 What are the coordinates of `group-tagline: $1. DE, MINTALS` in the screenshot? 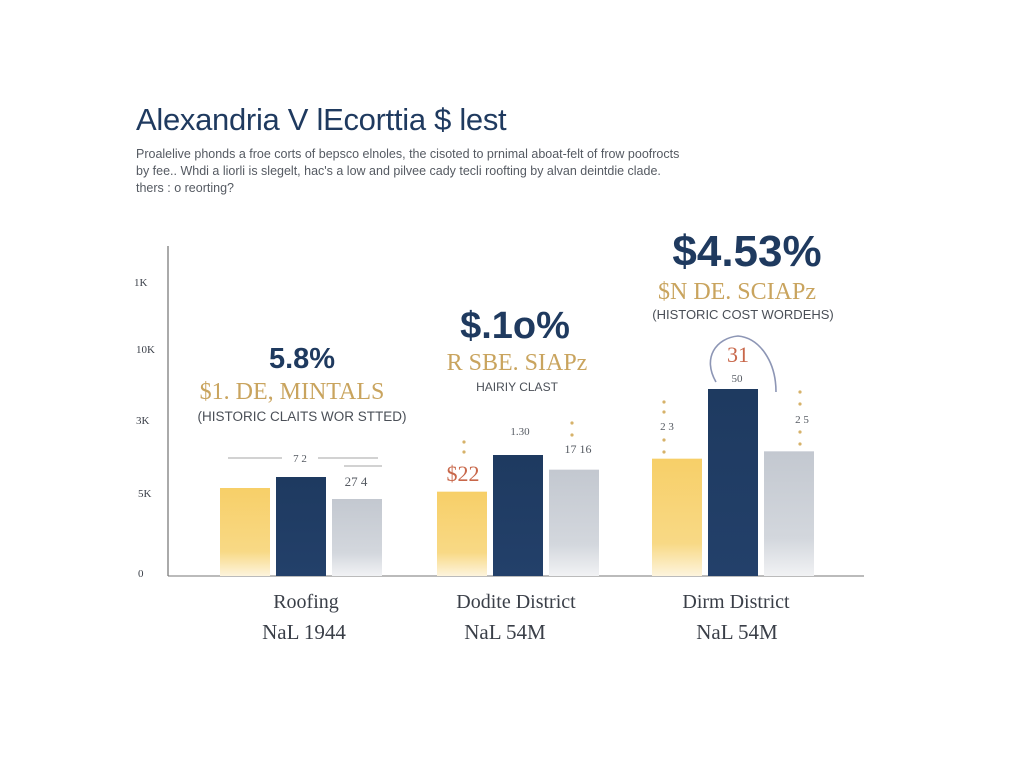 It's located at (292, 392).